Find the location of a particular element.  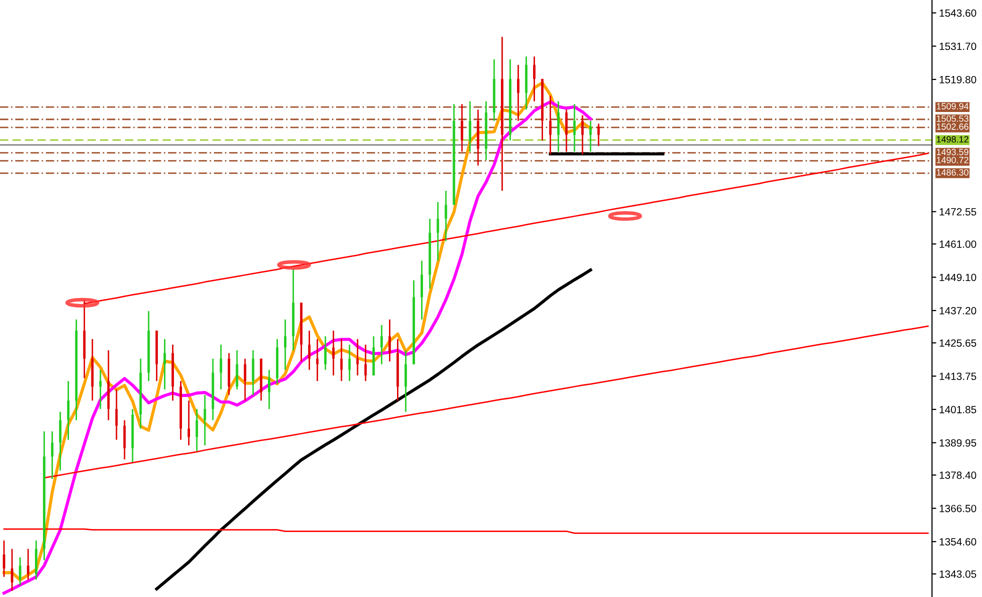

y-tick-label: 1401.85 is located at coordinates (958, 410).